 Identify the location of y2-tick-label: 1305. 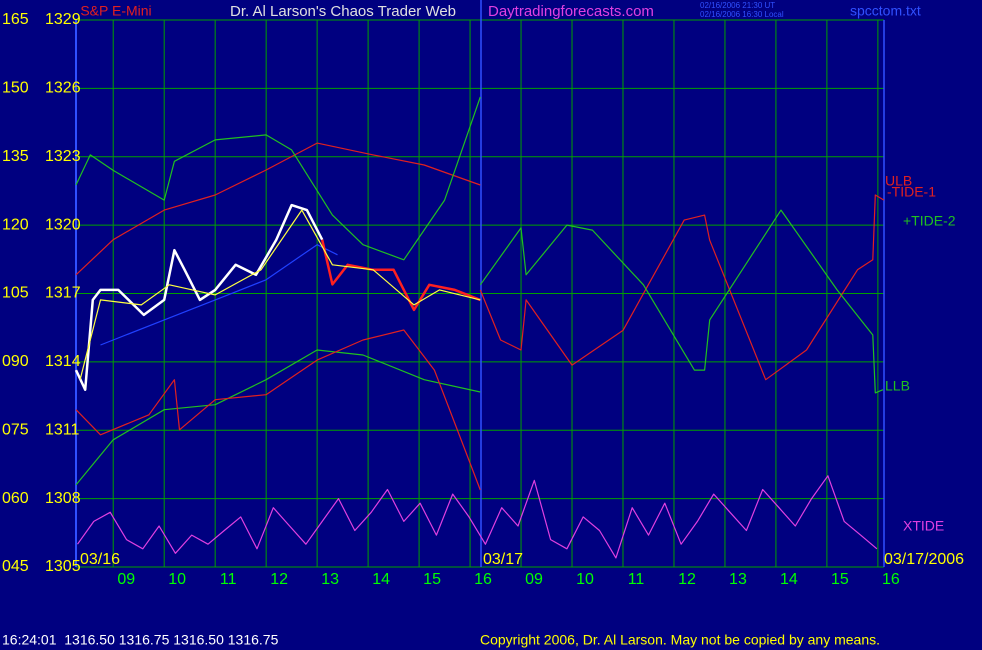
(63, 566).